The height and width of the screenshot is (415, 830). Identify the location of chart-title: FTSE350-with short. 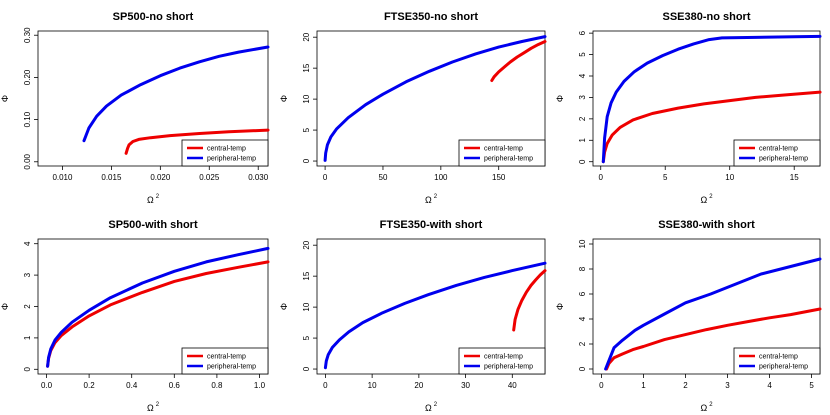
(431, 225).